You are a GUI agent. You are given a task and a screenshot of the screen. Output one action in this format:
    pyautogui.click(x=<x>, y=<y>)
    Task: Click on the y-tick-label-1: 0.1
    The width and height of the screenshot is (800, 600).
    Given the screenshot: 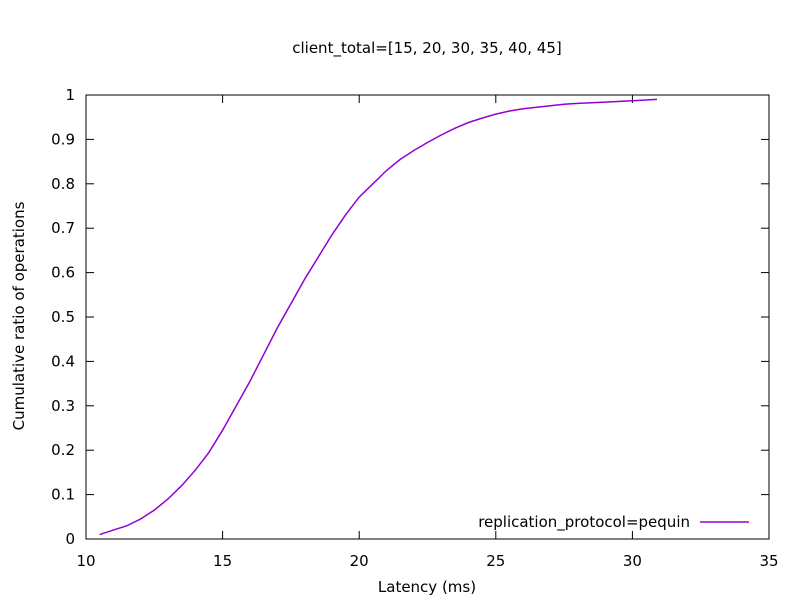 What is the action you would take?
    pyautogui.click(x=63, y=495)
    